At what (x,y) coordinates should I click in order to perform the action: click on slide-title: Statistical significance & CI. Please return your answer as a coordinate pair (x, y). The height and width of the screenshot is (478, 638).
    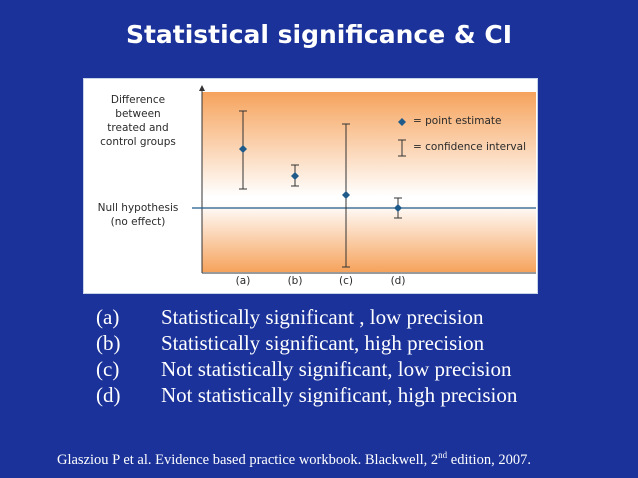
    Looking at the image, I should click on (319, 34).